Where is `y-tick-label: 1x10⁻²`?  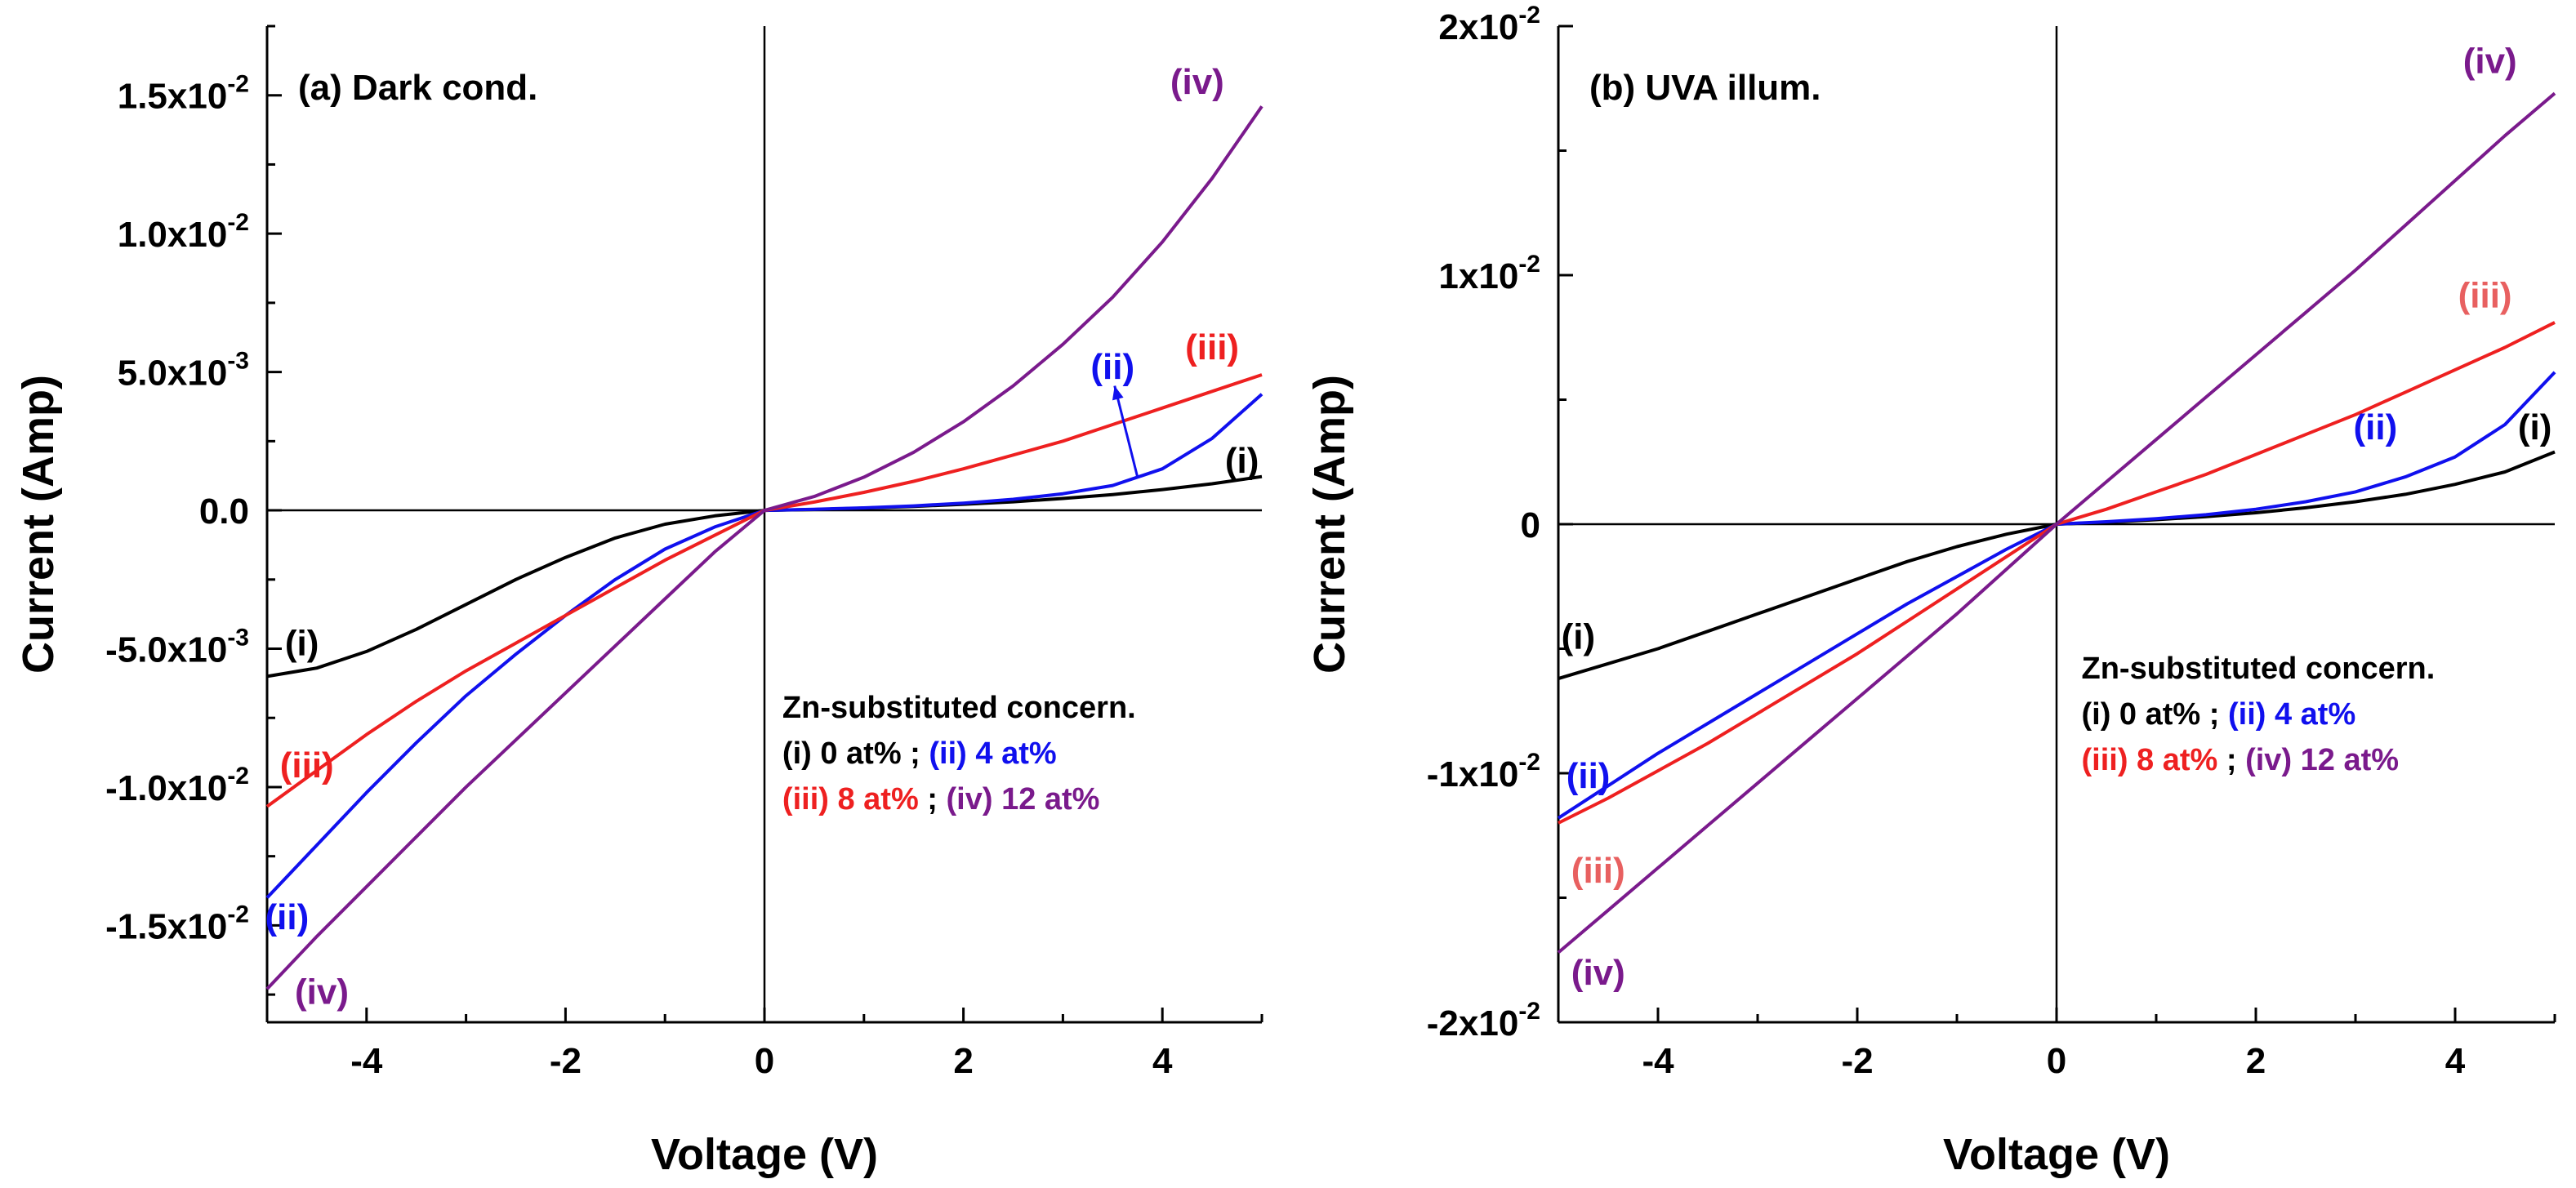 y-tick-label: 1x10⁻² is located at coordinates (1489, 273).